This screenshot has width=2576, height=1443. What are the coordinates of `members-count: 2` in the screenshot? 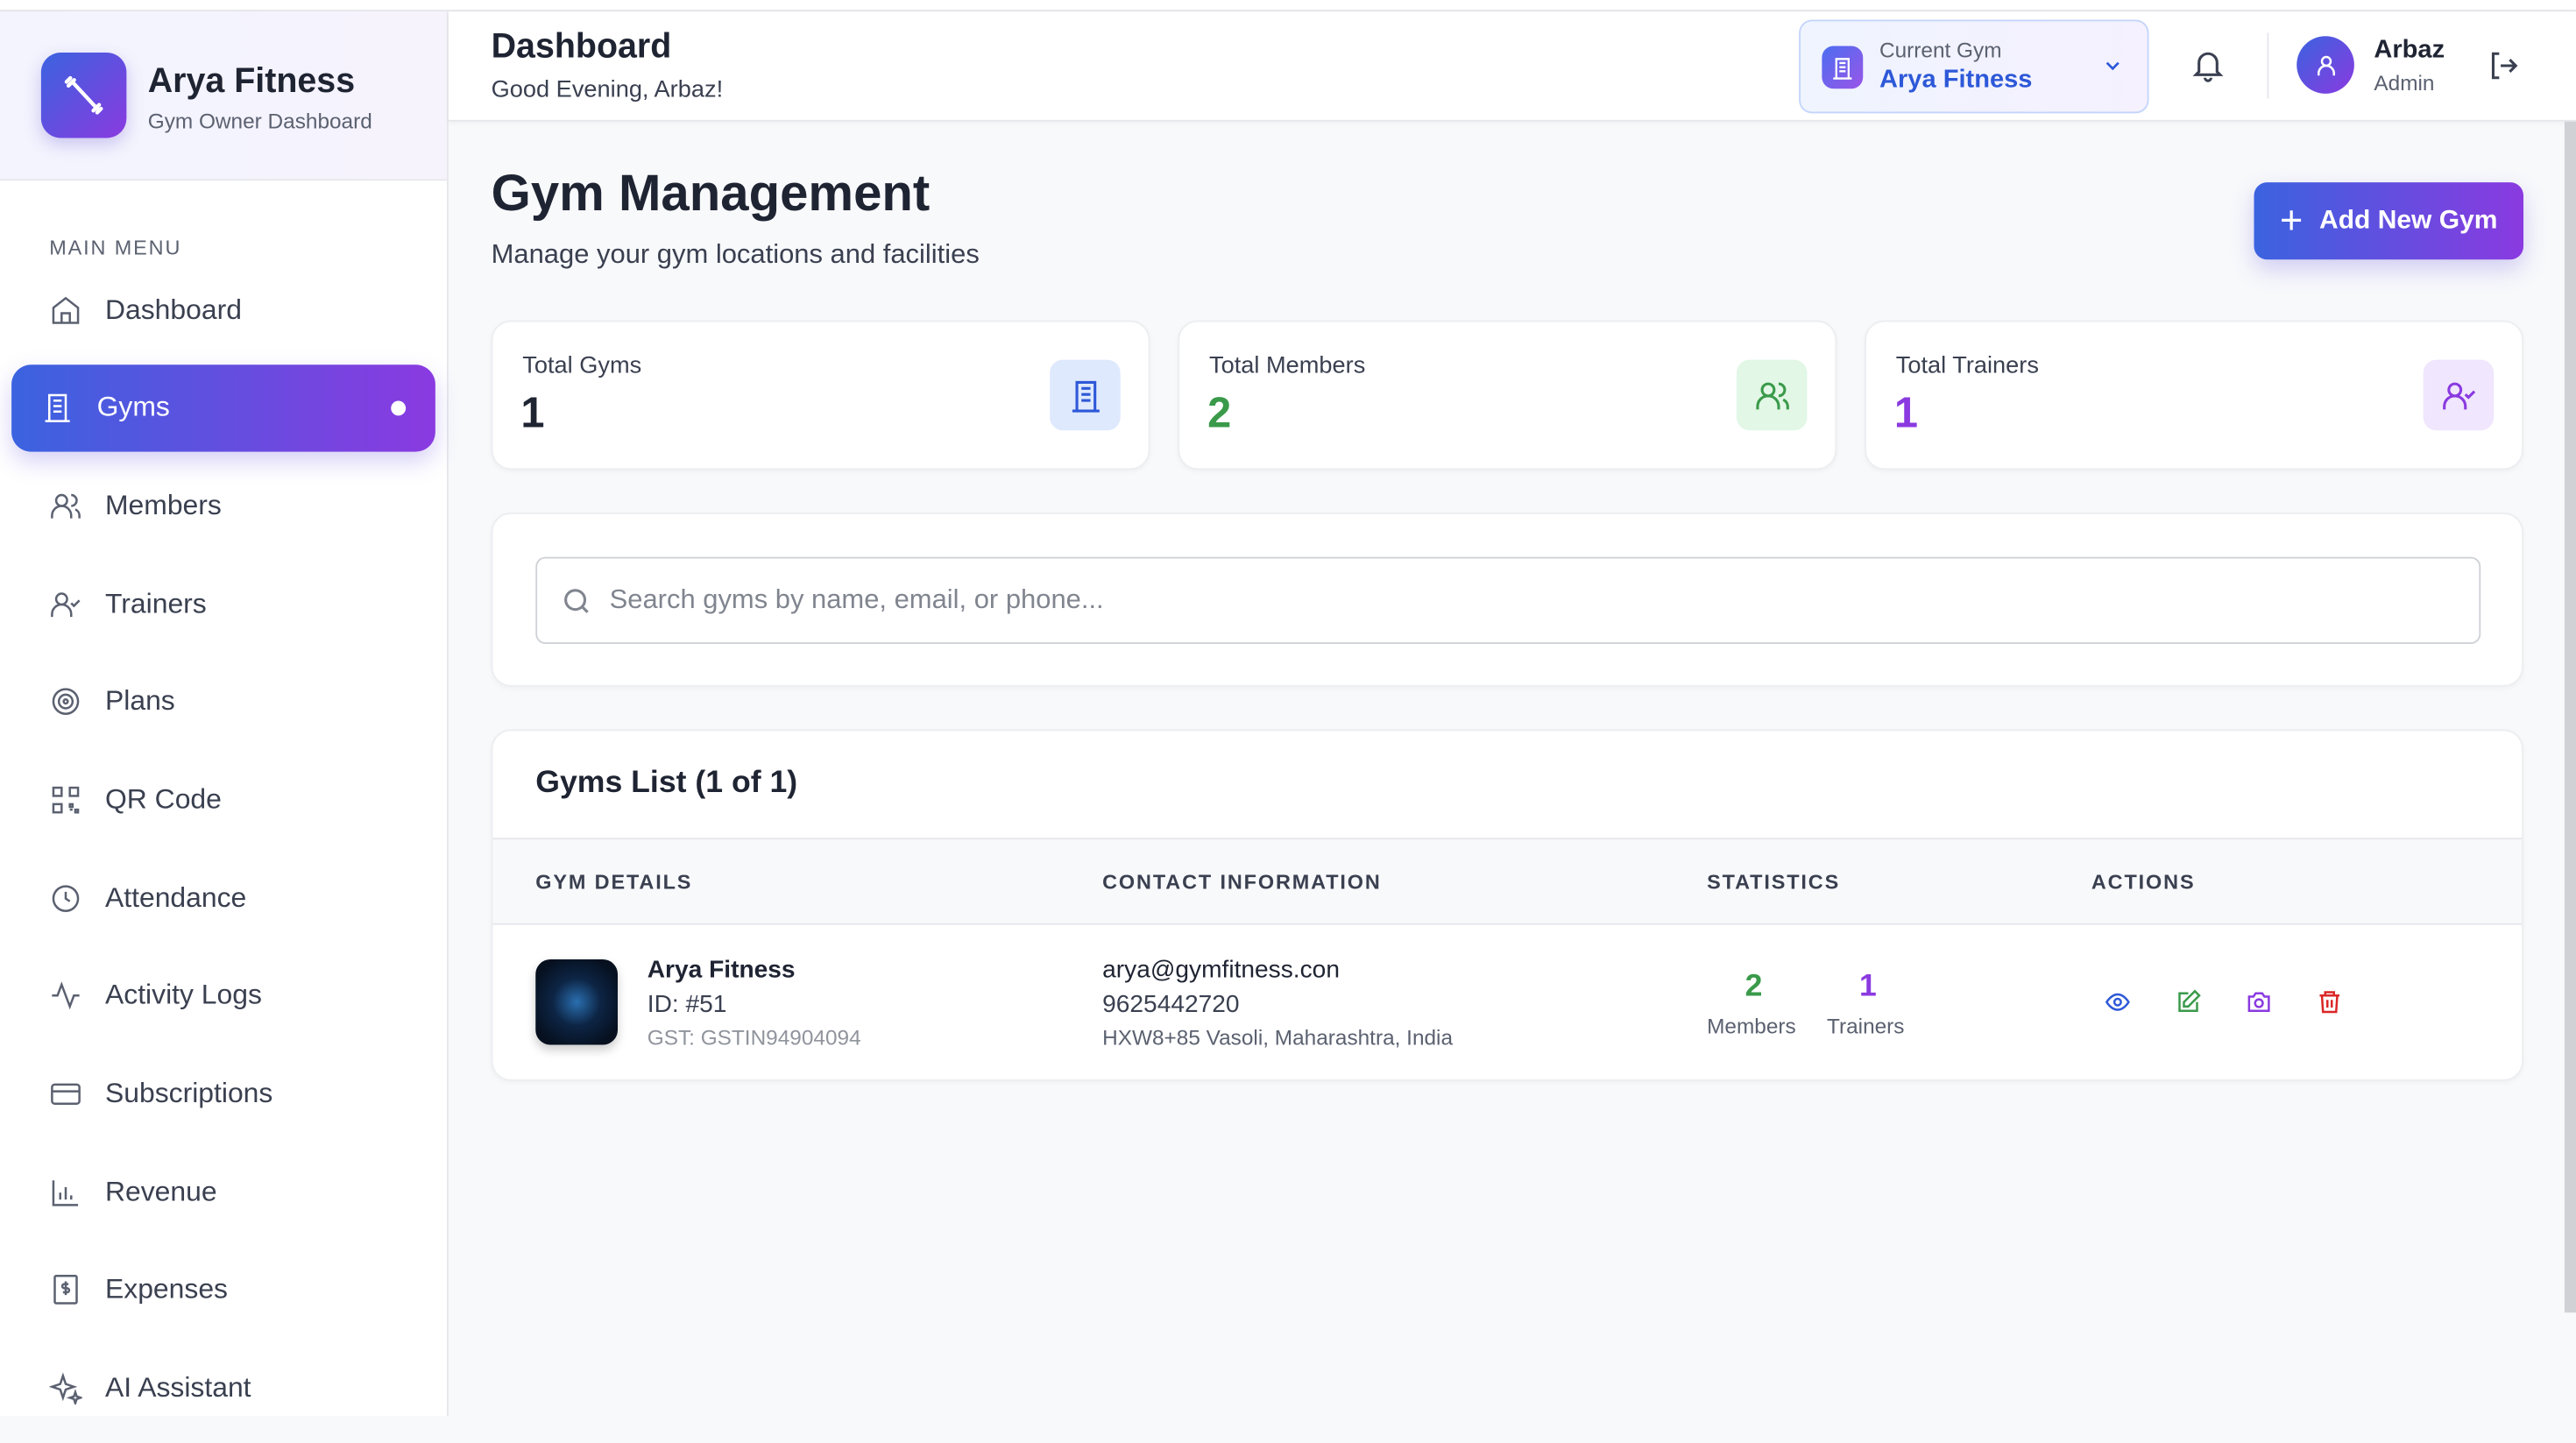 It's located at (1753, 987).